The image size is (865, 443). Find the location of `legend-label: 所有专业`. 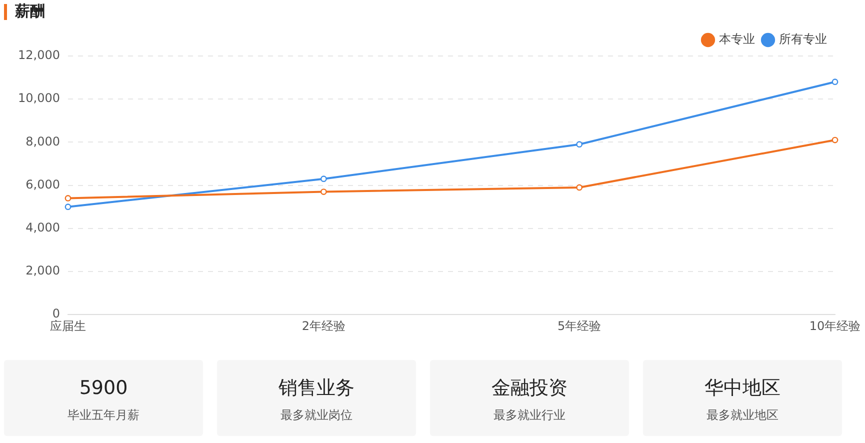

legend-label: 所有专业 is located at coordinates (803, 39).